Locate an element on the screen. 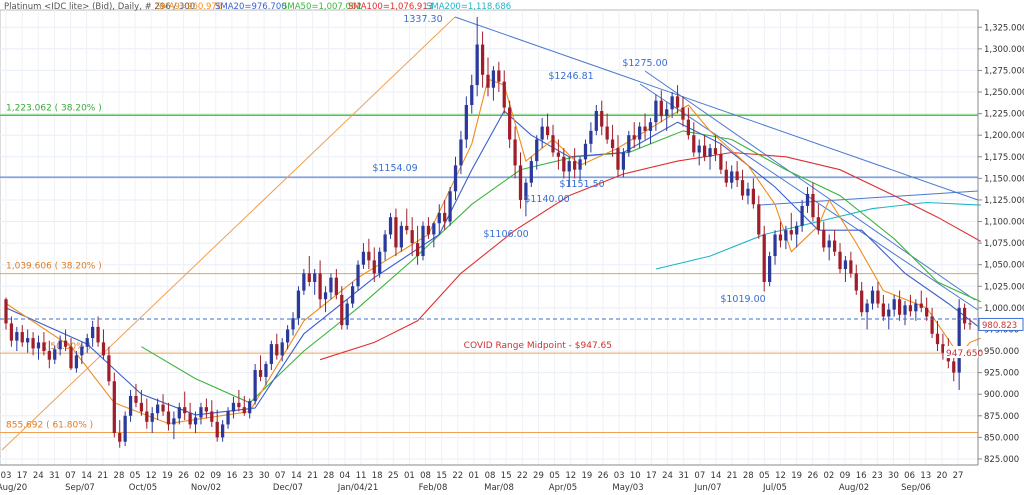  x-day-label: 11 is located at coordinates (361, 476).